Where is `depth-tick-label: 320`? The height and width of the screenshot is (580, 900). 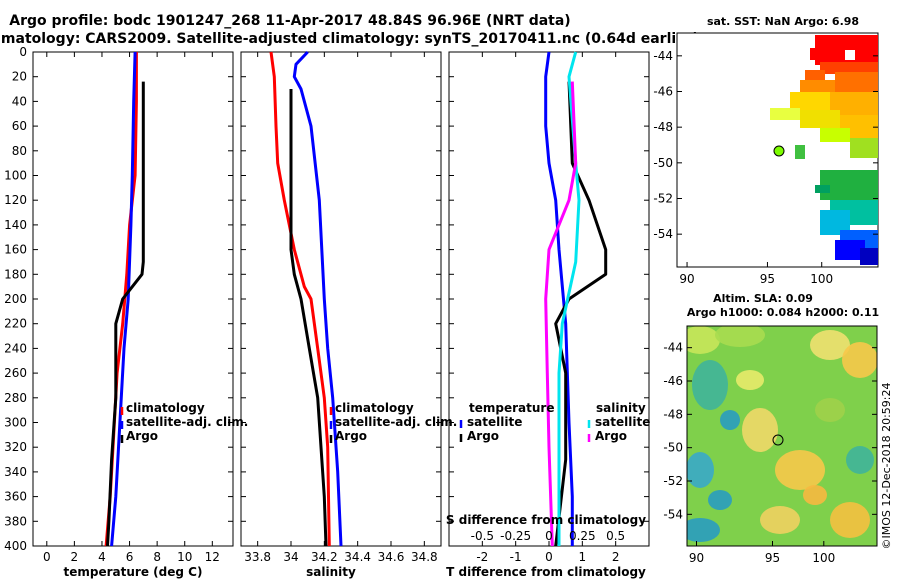
depth-tick-label: 320 is located at coordinates (15, 447).